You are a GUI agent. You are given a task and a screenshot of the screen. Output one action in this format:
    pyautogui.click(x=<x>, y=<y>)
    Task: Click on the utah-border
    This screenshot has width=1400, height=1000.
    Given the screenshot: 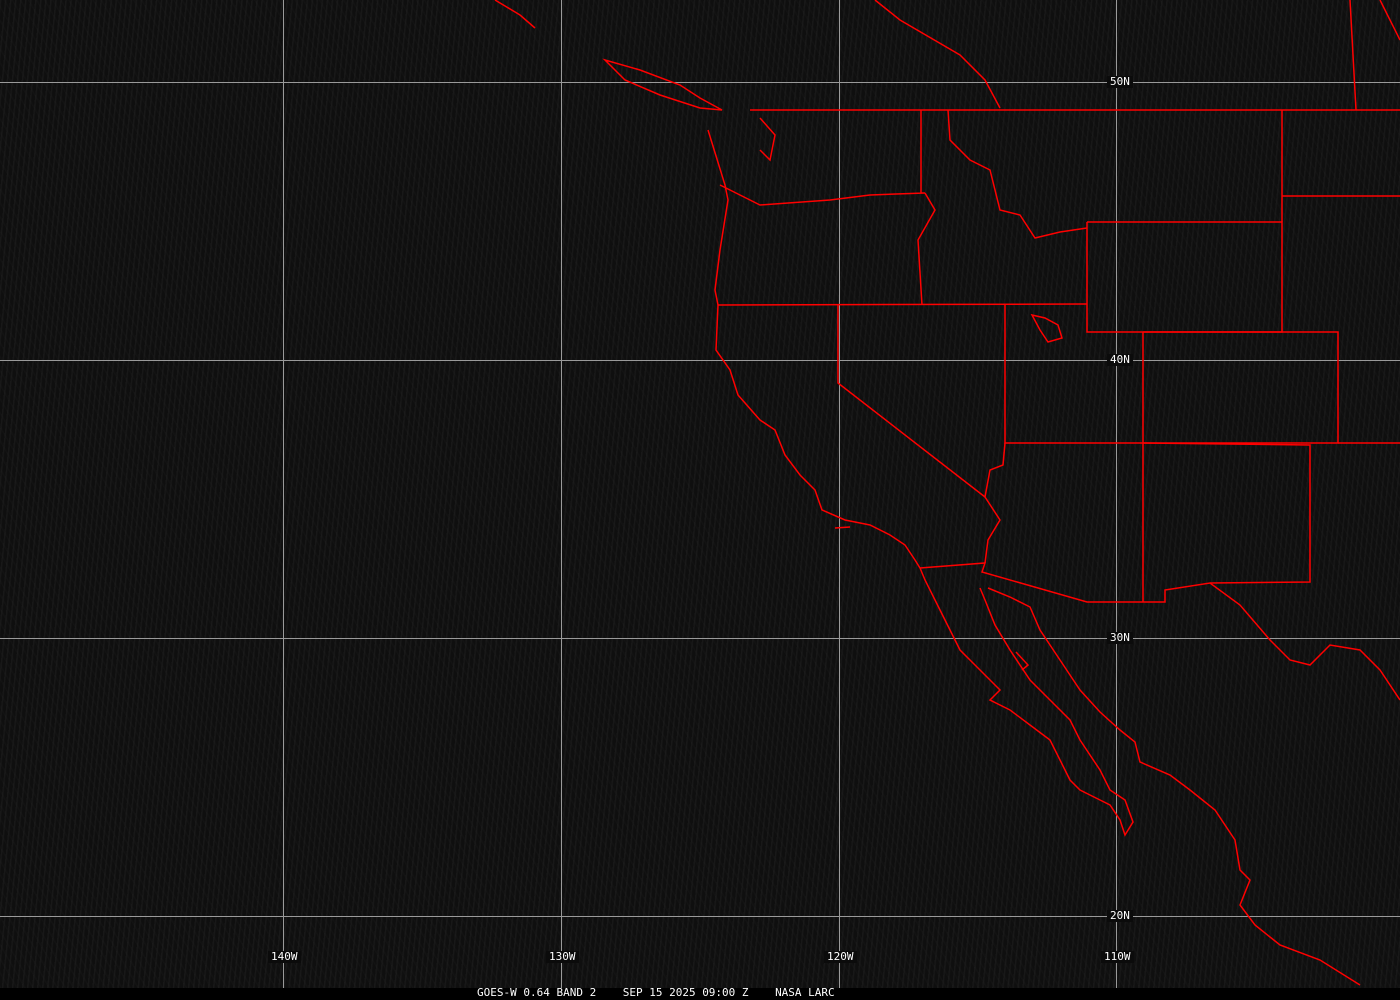 What is the action you would take?
    pyautogui.click(x=1074, y=374)
    